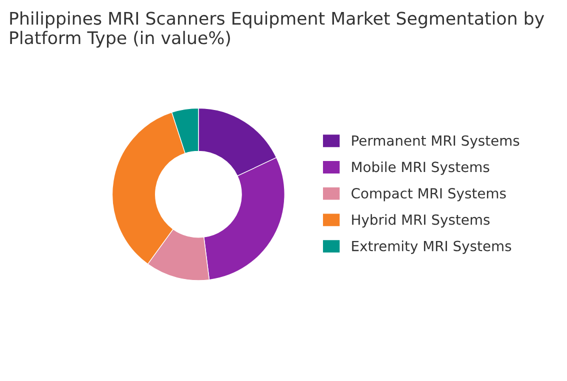 The height and width of the screenshot is (381, 567). Describe the element at coordinates (432, 247) in the screenshot. I see `legend-label: Extremity MRI Systems` at that location.